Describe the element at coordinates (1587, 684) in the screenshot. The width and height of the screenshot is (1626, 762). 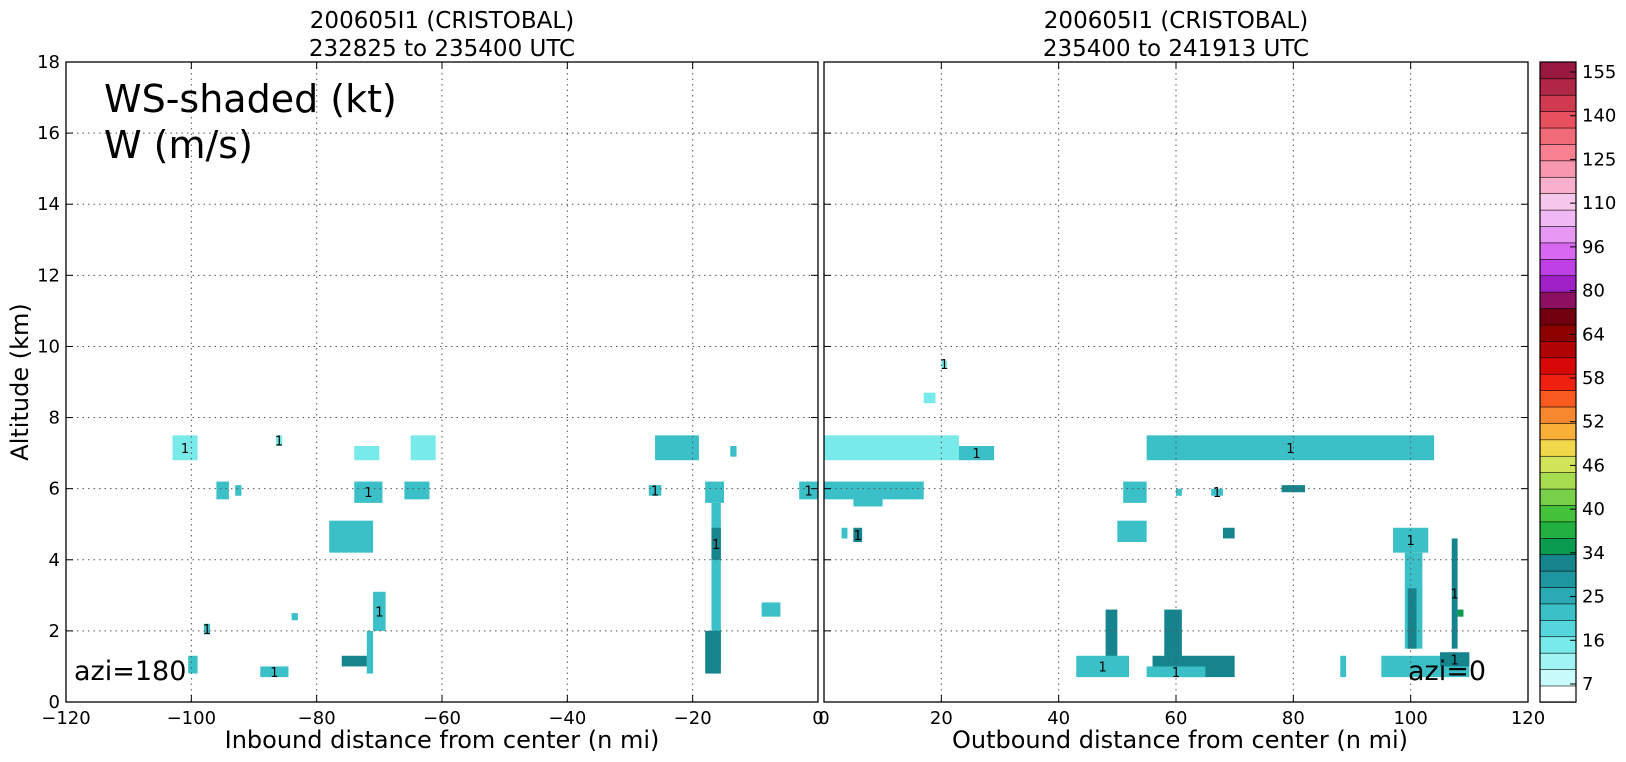
I see `colorbar-label-14: 7` at that location.